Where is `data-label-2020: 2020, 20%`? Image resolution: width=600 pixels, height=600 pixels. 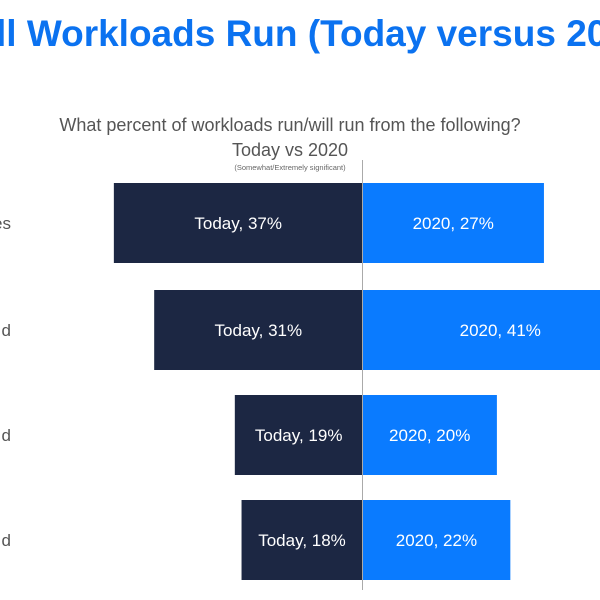
data-label-2020: 2020, 20% is located at coordinates (429, 435).